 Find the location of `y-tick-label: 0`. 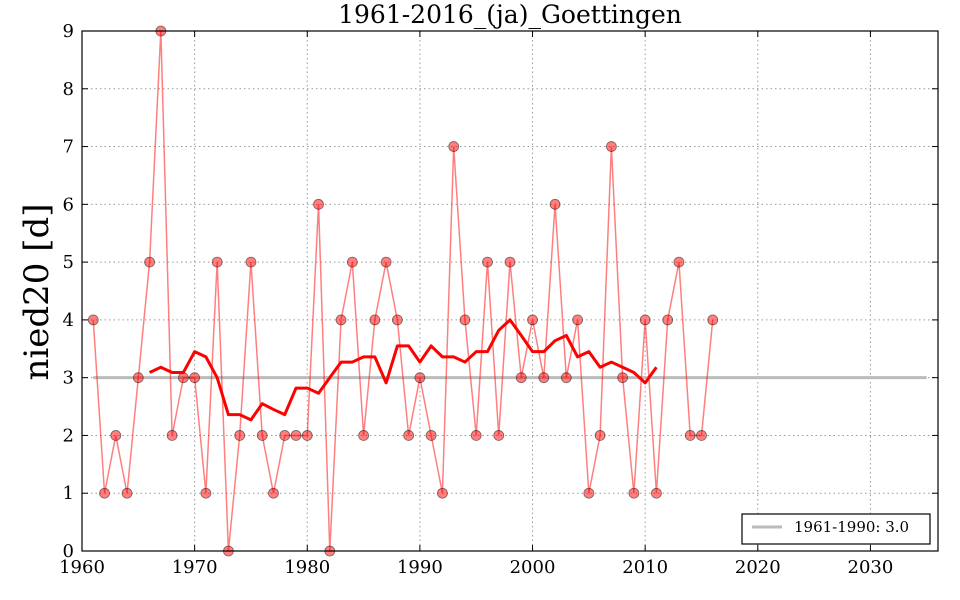

y-tick-label: 0 is located at coordinates (68, 551).